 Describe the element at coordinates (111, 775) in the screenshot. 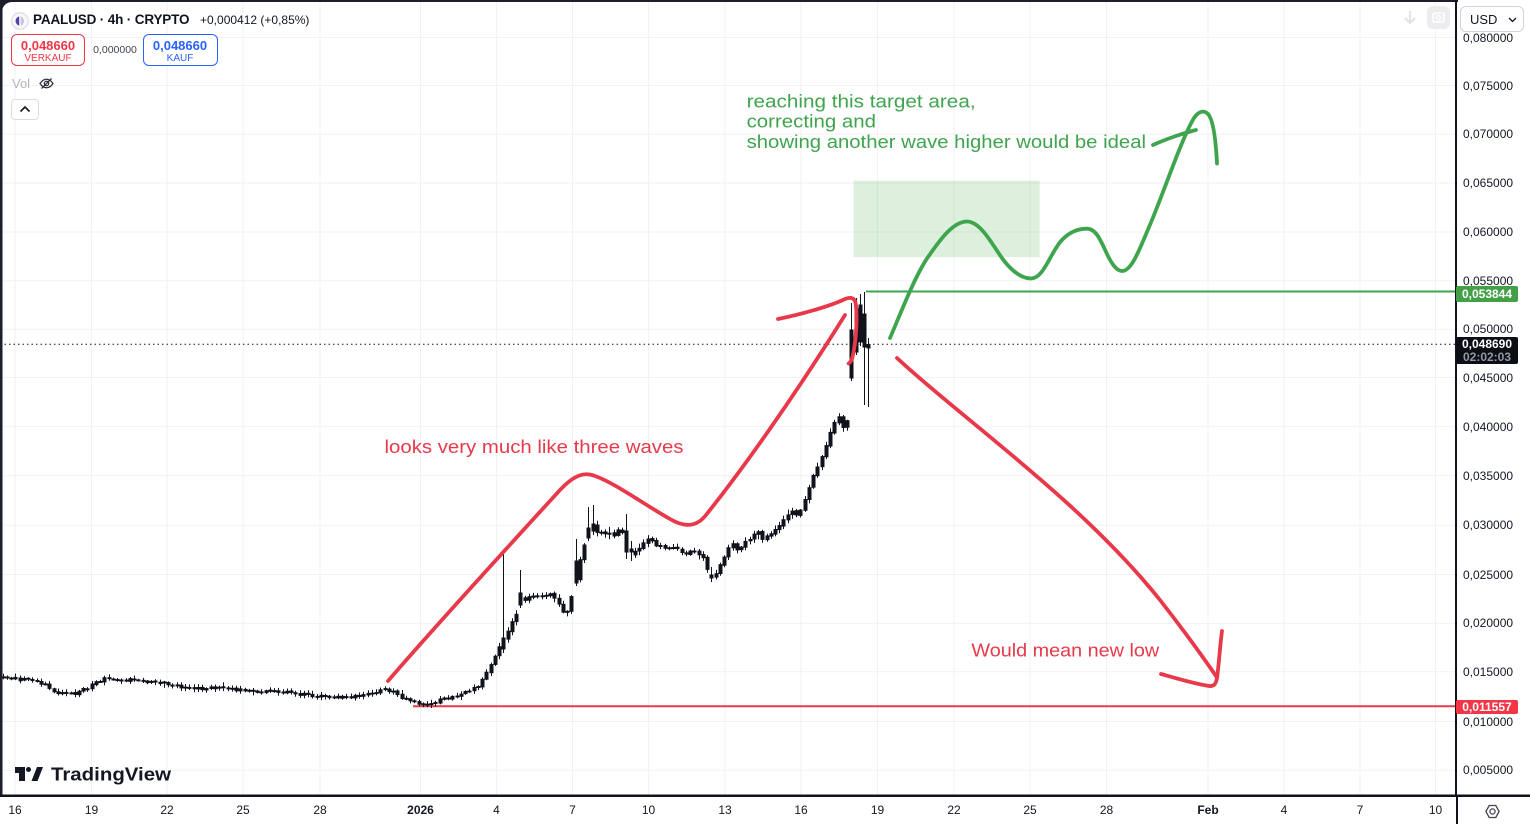

I see `svg-text: TradingView` at that location.